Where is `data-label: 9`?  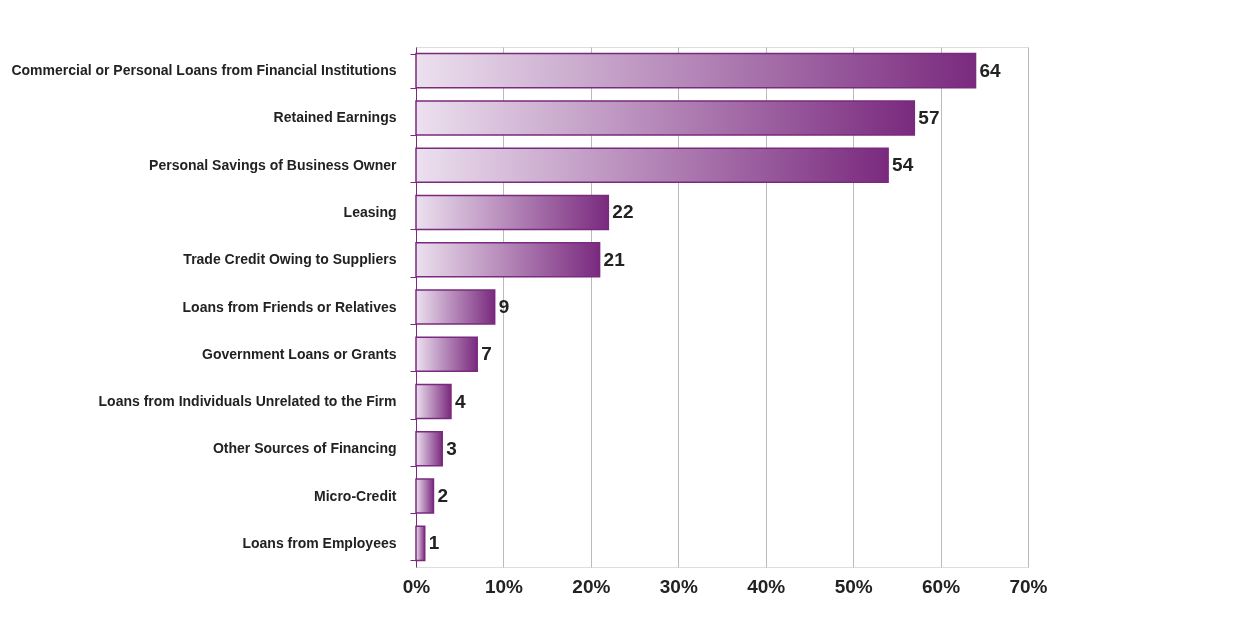
data-label: 9 is located at coordinates (504, 306).